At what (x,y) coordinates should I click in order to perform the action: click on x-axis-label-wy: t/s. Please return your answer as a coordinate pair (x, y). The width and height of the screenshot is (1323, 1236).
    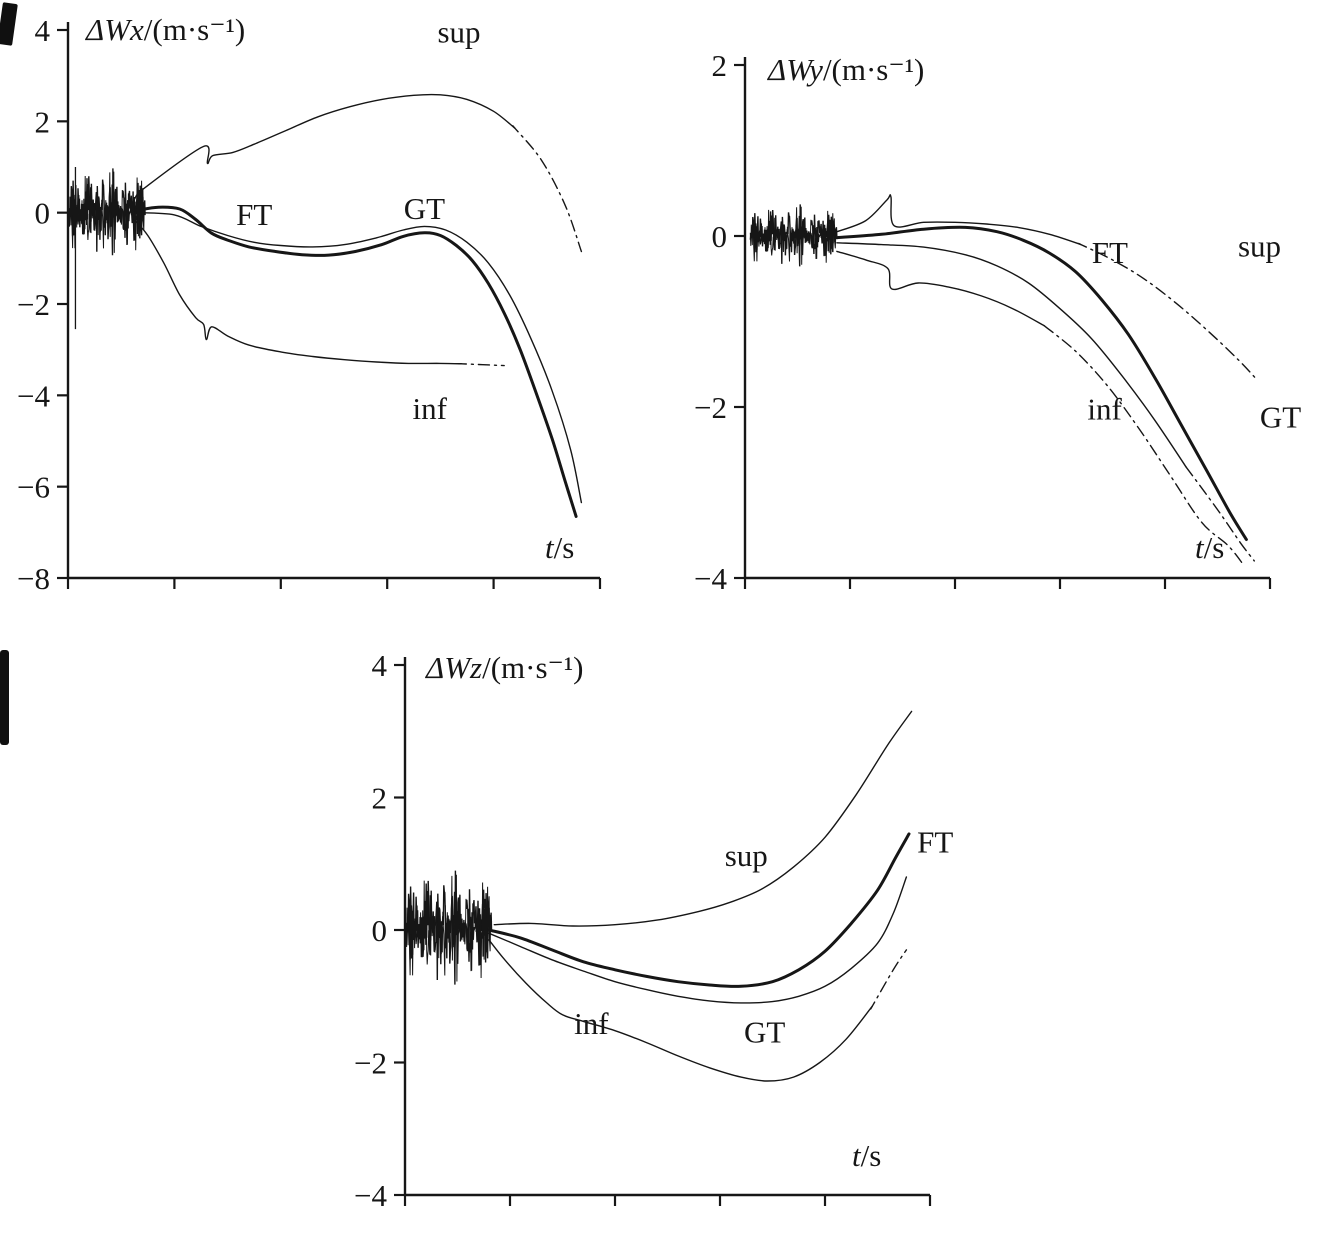
    Looking at the image, I should click on (1209, 548).